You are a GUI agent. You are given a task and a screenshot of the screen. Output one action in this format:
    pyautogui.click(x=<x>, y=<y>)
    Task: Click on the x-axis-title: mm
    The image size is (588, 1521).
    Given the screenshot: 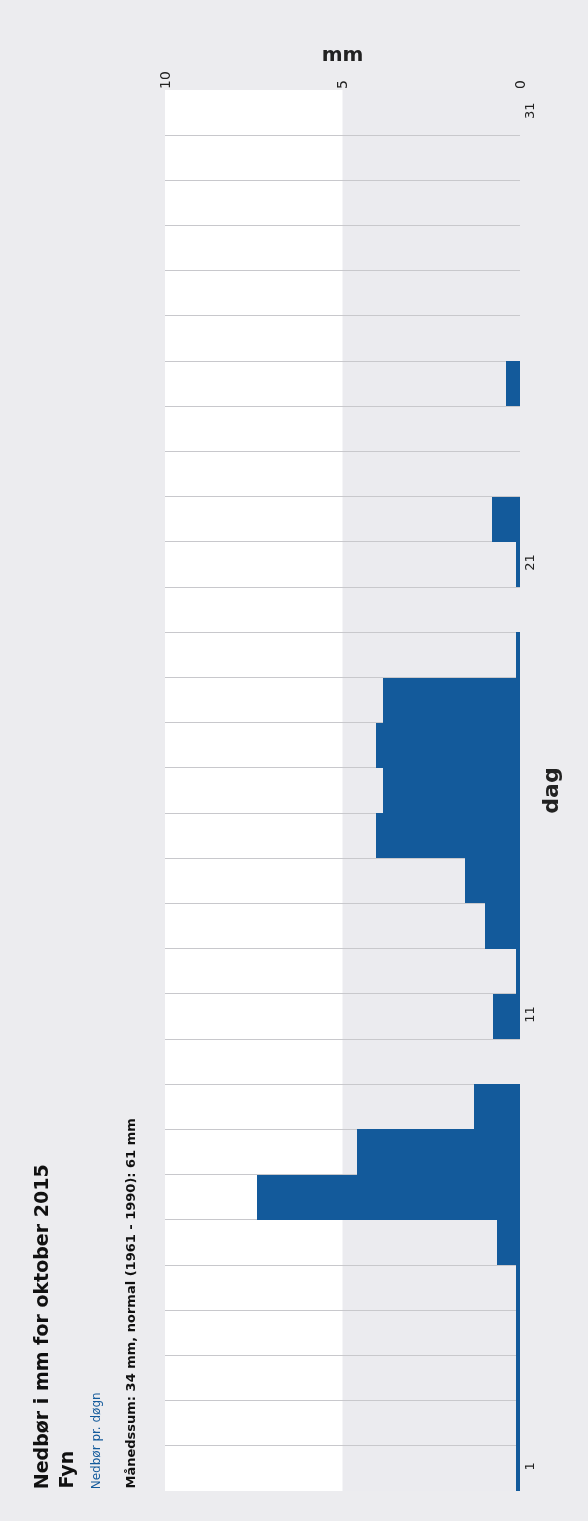 What is the action you would take?
    pyautogui.click(x=342, y=53)
    